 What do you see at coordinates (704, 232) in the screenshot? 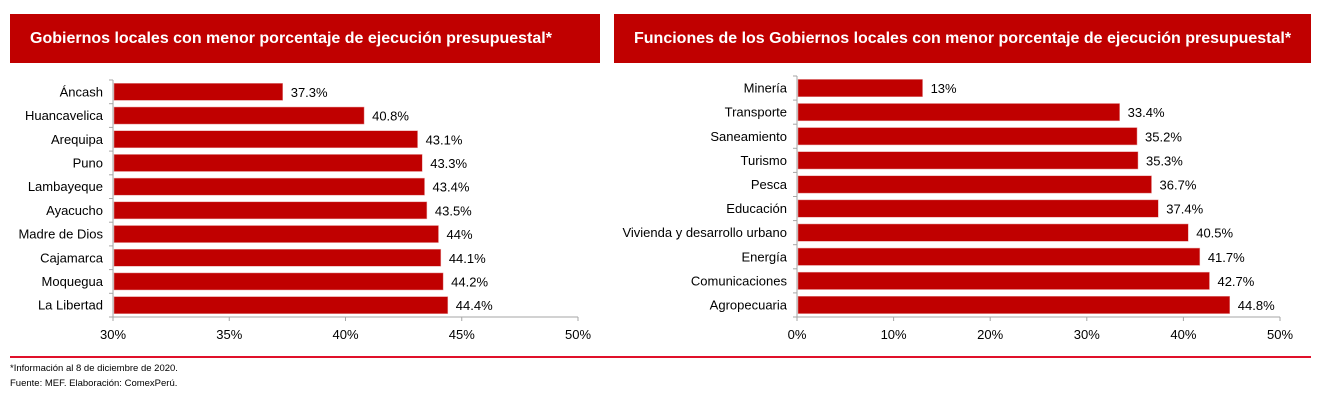
I see `category-label: Vivienda y desarrollo urbano` at bounding box center [704, 232].